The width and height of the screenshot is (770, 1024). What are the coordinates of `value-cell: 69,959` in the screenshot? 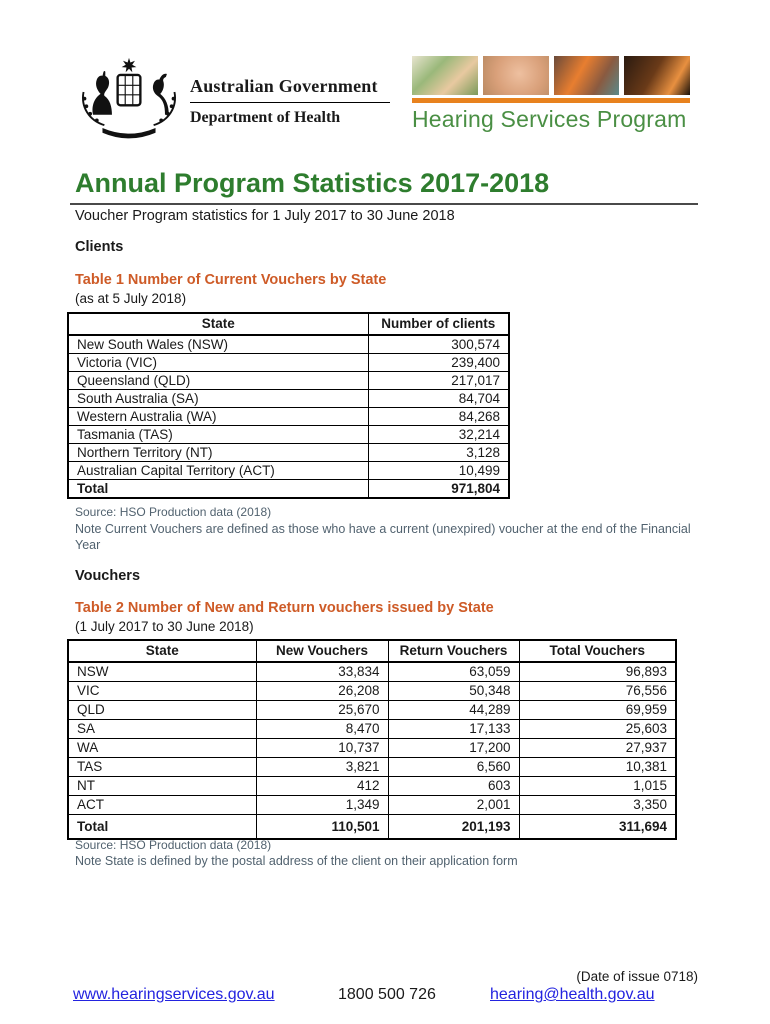 It's located at (597, 710).